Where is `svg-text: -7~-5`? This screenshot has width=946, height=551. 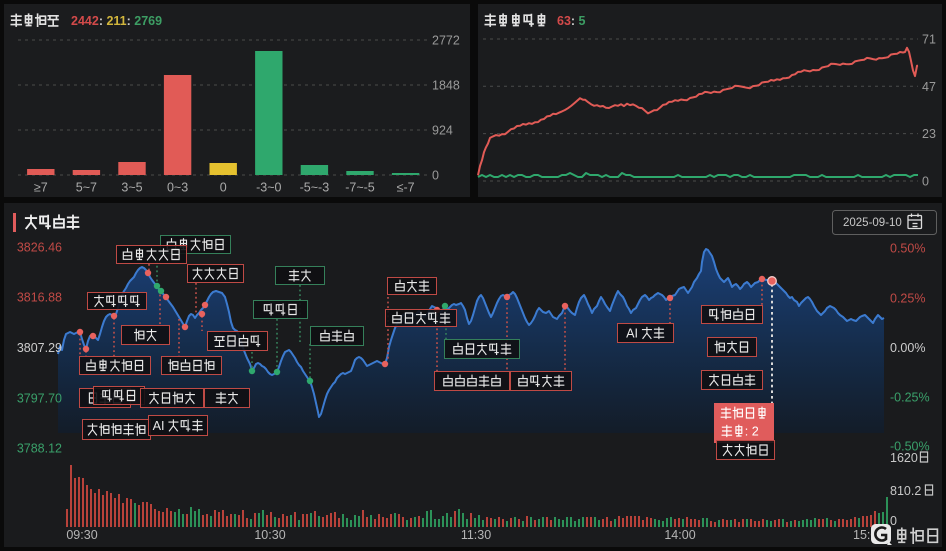
svg-text: -7~-5 is located at coordinates (360, 188).